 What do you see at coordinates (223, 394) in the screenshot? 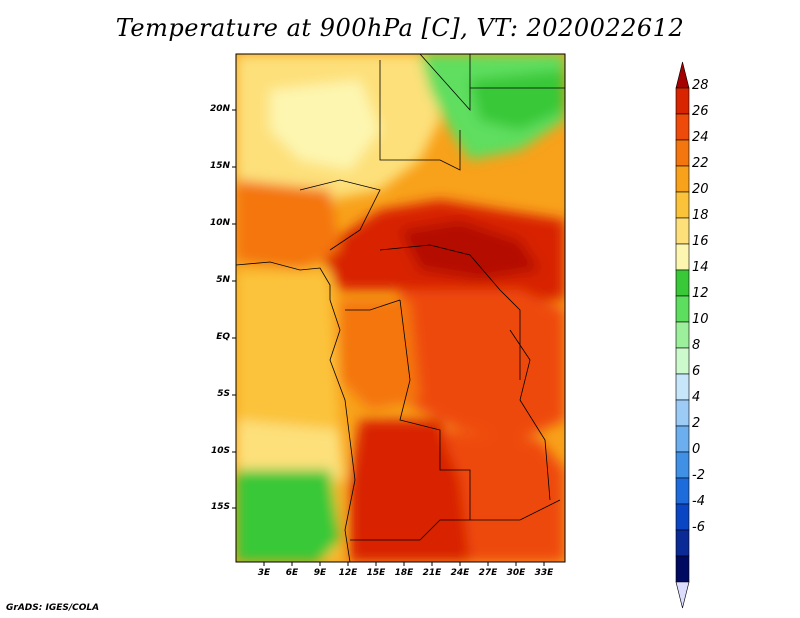
I see `lat-label: 5S` at bounding box center [223, 394].